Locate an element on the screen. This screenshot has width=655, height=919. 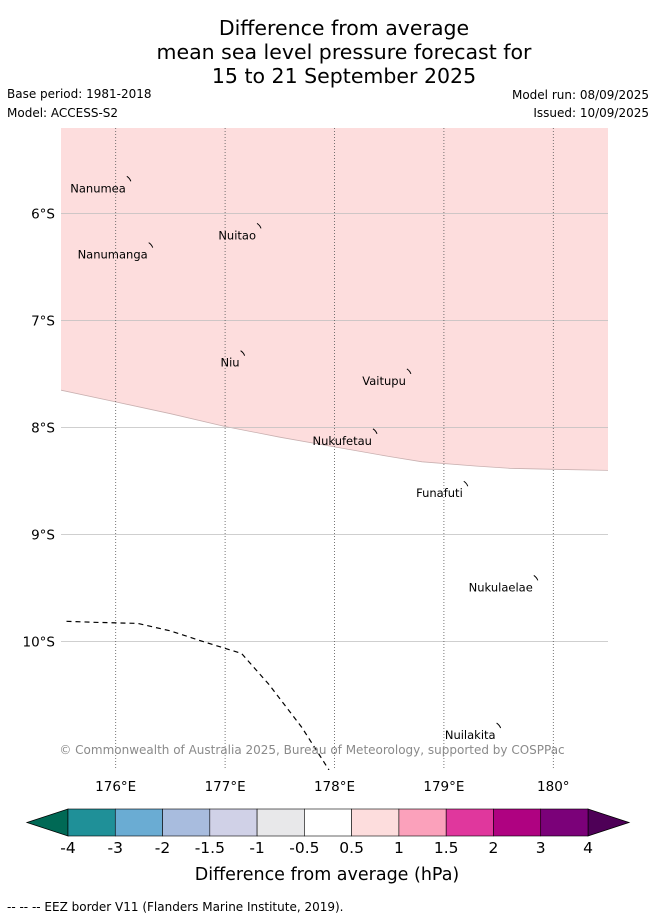
lon-tick-label: 177°E is located at coordinates (225, 787).